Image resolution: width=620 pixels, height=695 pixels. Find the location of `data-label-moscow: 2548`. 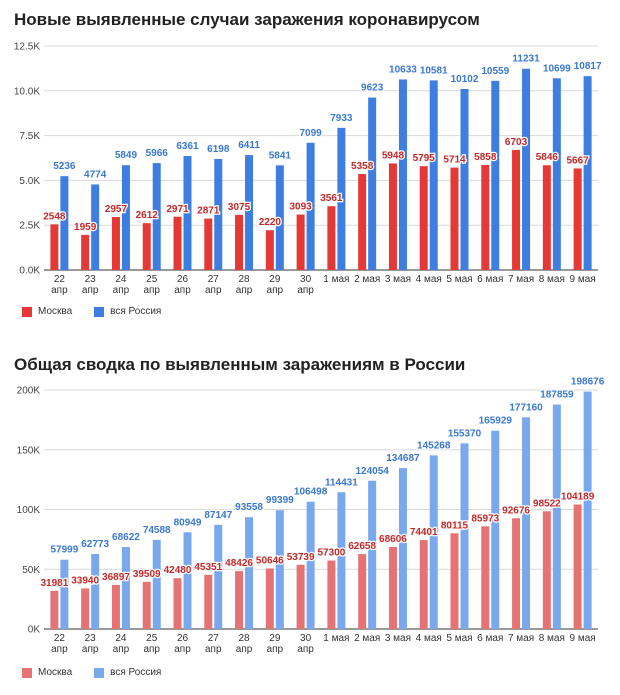

data-label-moscow: 2548 is located at coordinates (54, 216).